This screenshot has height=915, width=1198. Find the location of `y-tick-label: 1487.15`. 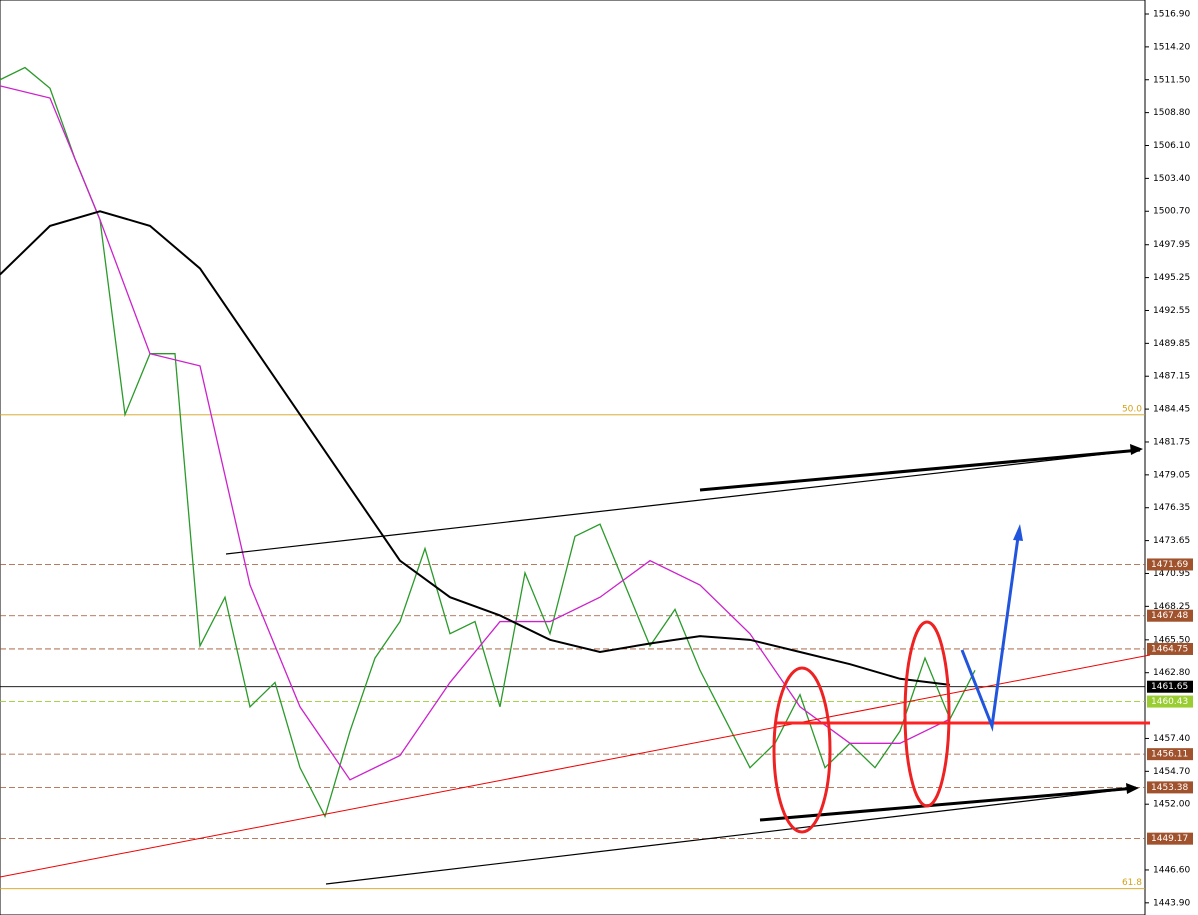

y-tick-label: 1487.15 is located at coordinates (1171, 377).